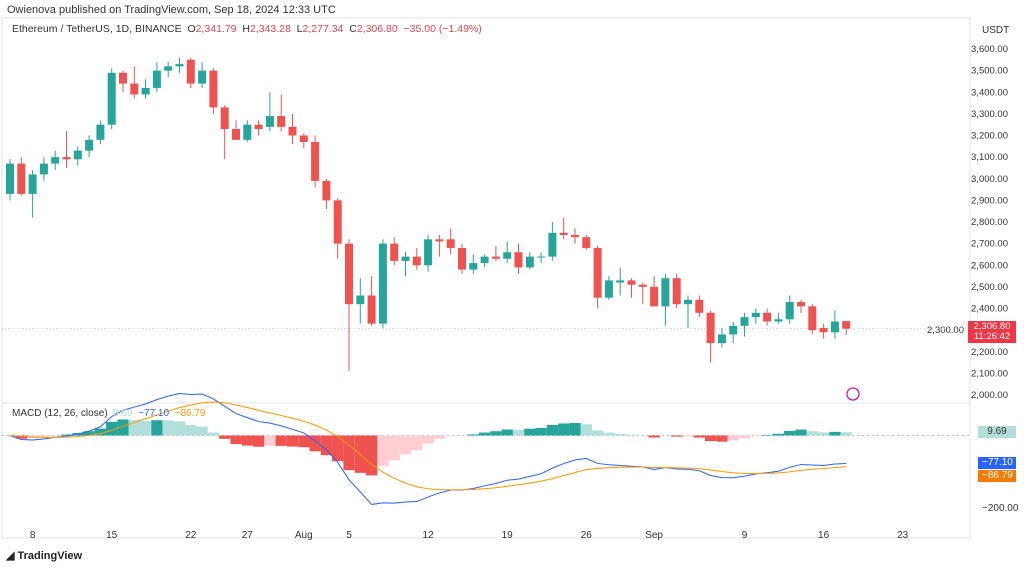  I want to click on tradingview-logo: ◢ TradingView, so click(44, 556).